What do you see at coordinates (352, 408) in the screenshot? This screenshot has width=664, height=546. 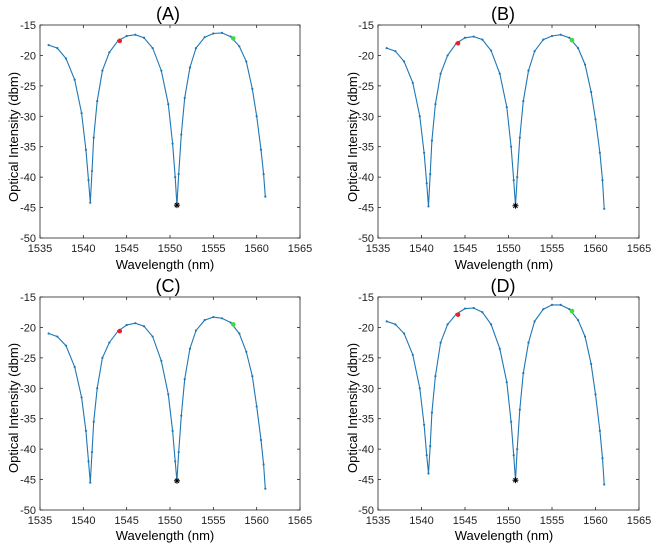 I see `panel-d-ylabel: Optical Intensity (dbm)` at bounding box center [352, 408].